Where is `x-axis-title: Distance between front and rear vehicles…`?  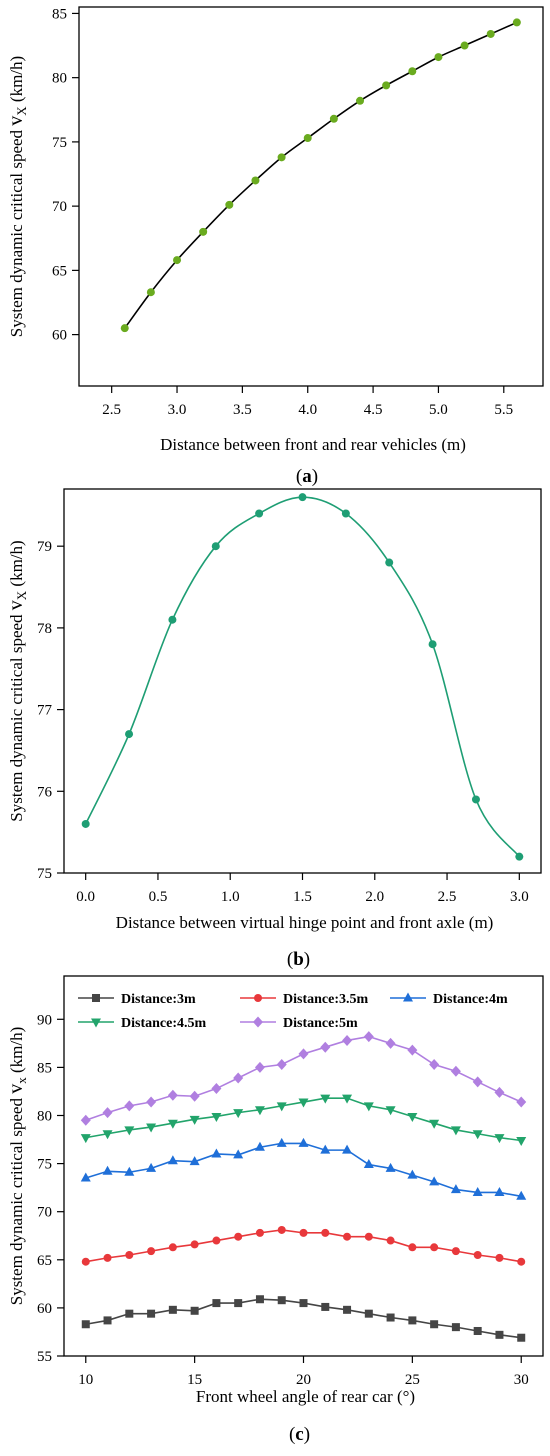 x-axis-title: Distance between front and rear vehicles… is located at coordinates (313, 444).